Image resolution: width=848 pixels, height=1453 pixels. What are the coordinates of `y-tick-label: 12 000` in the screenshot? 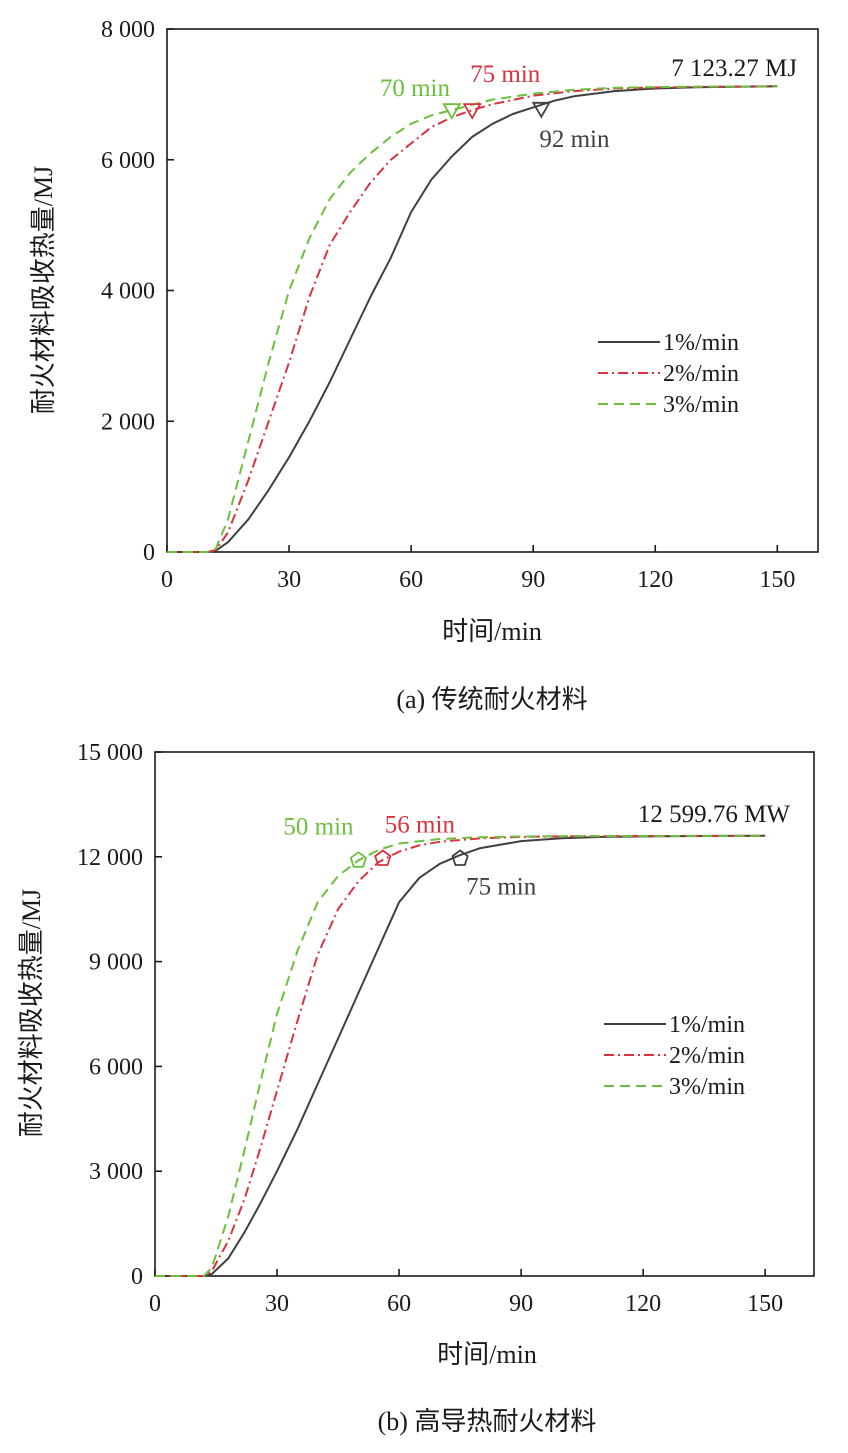 It's located at (110, 858).